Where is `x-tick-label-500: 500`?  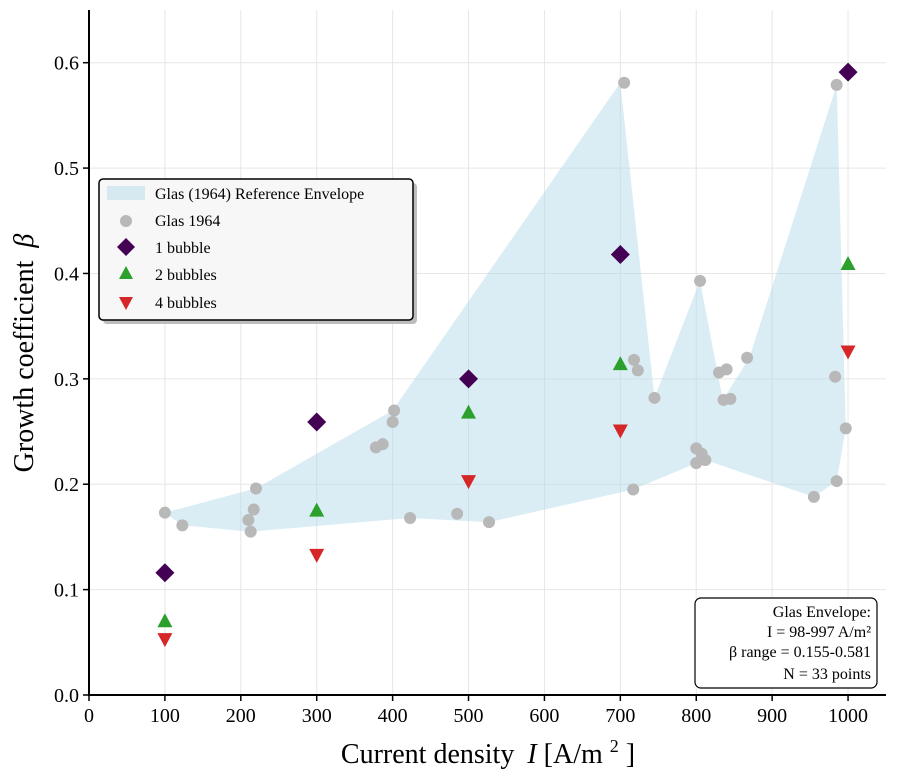 x-tick-label-500: 500 is located at coordinates (469, 716).